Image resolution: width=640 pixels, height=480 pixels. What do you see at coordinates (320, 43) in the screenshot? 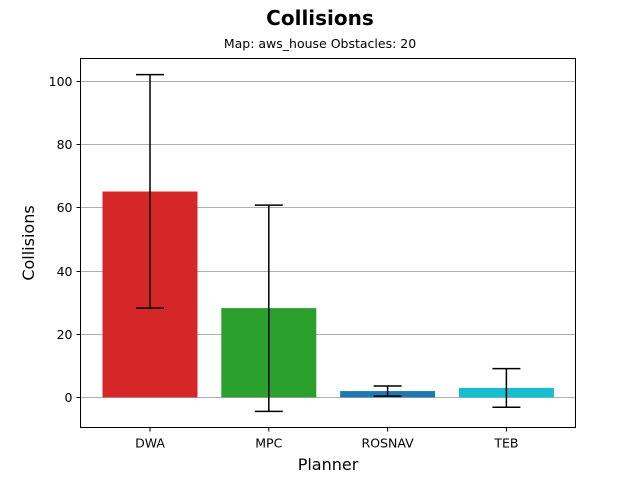
I see `chart-subtitle: Map: aws_house Obstacles: 20` at bounding box center [320, 43].